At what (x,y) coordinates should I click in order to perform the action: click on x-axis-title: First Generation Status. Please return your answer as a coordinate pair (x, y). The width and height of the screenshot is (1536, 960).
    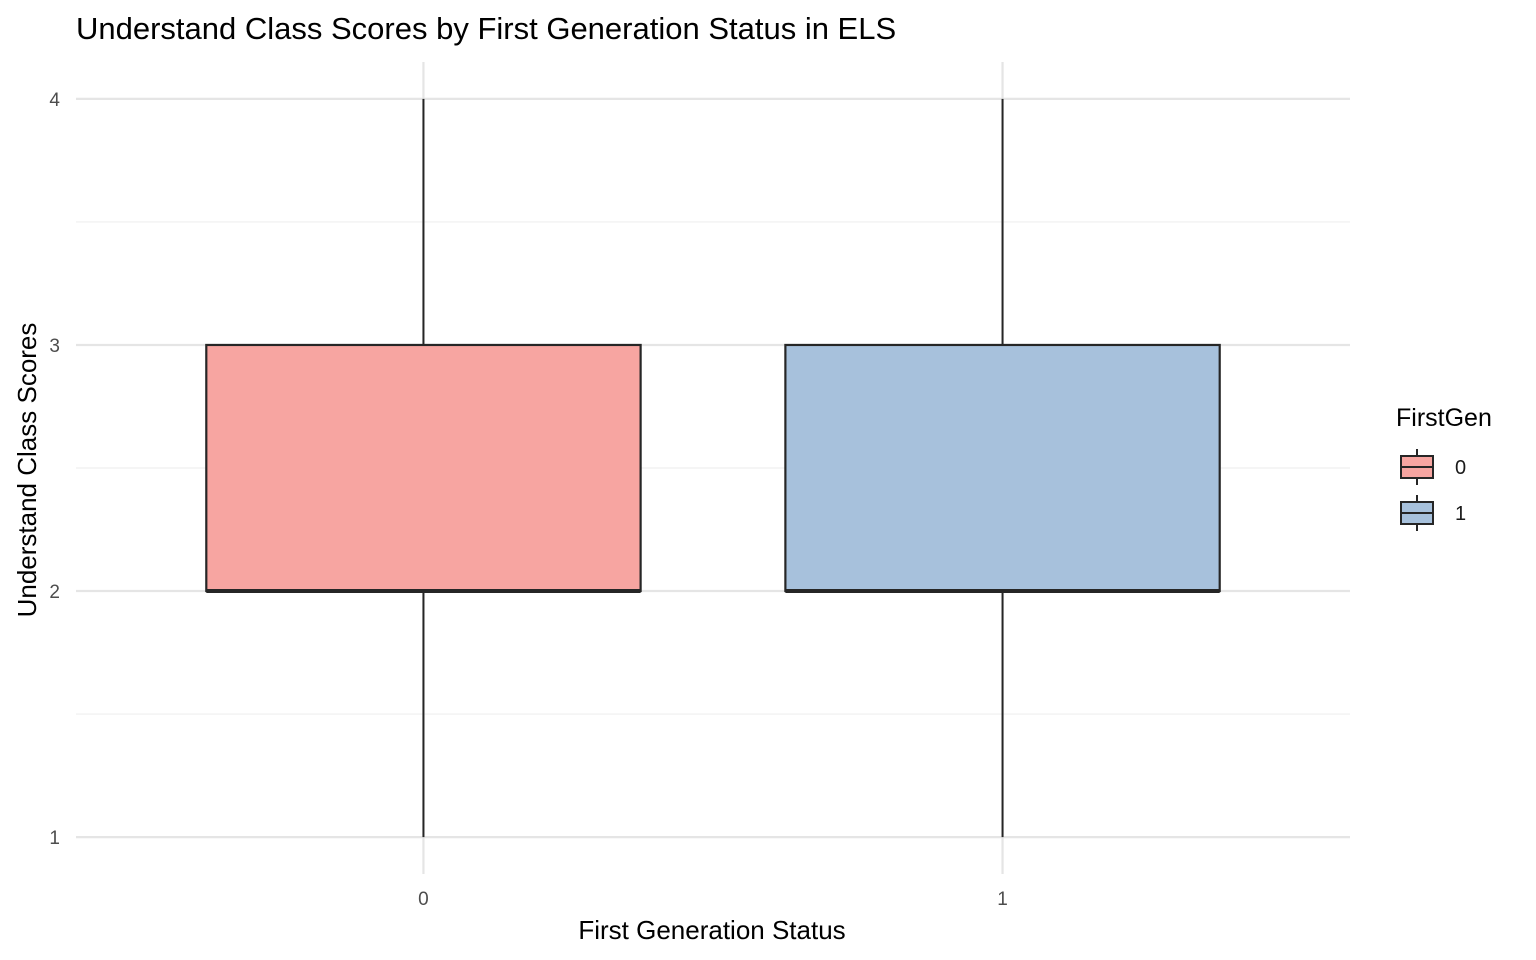
    Looking at the image, I should click on (711, 930).